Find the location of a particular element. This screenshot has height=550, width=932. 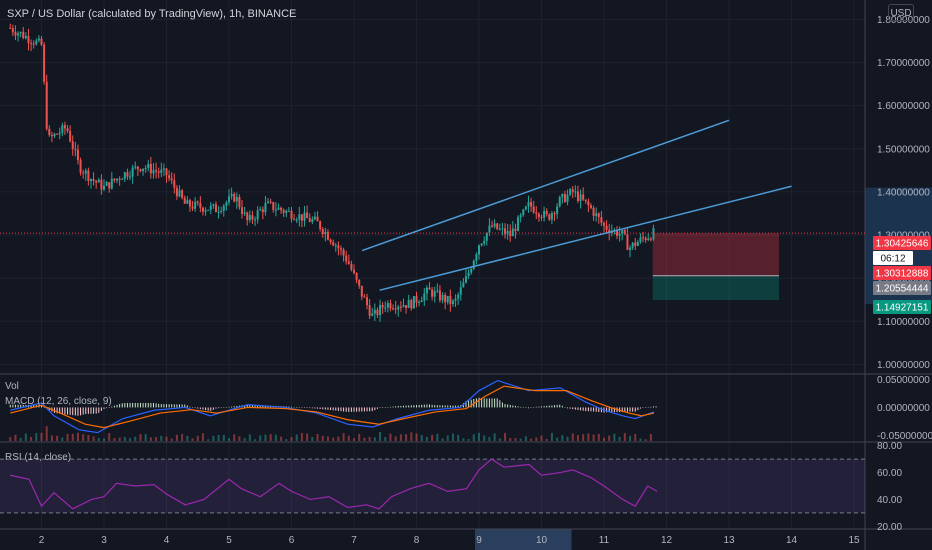

rsi-tick-label: 60.00 is located at coordinates (889, 473).